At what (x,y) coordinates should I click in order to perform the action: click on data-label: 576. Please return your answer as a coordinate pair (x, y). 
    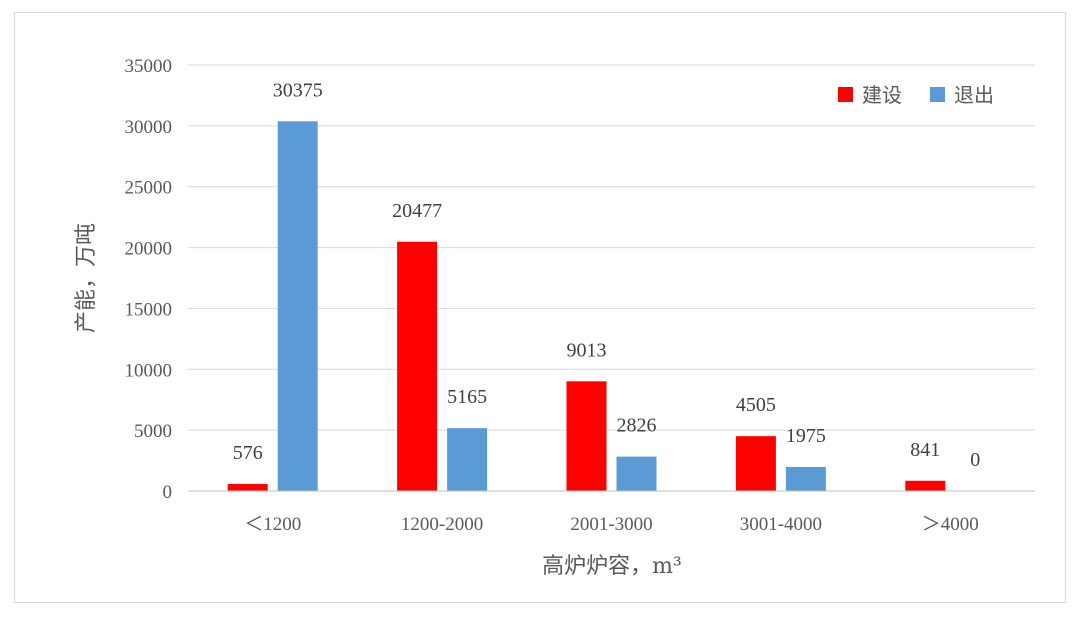
    Looking at the image, I should click on (248, 453).